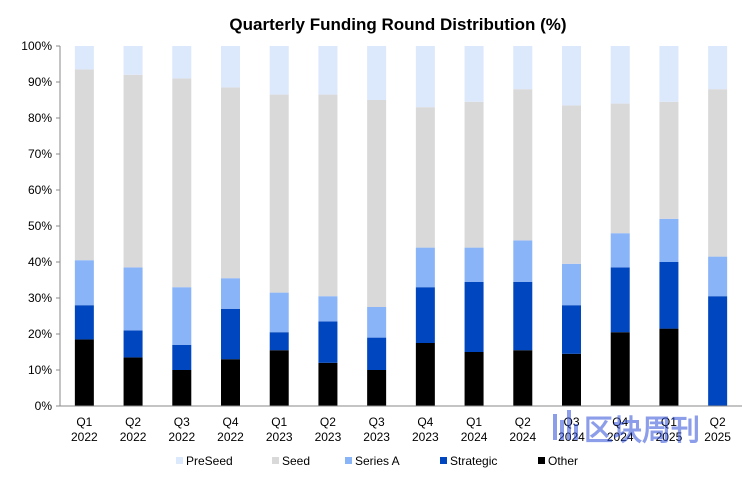 The width and height of the screenshot is (750, 482). I want to click on y-tick-label: 90%, so click(40, 82).